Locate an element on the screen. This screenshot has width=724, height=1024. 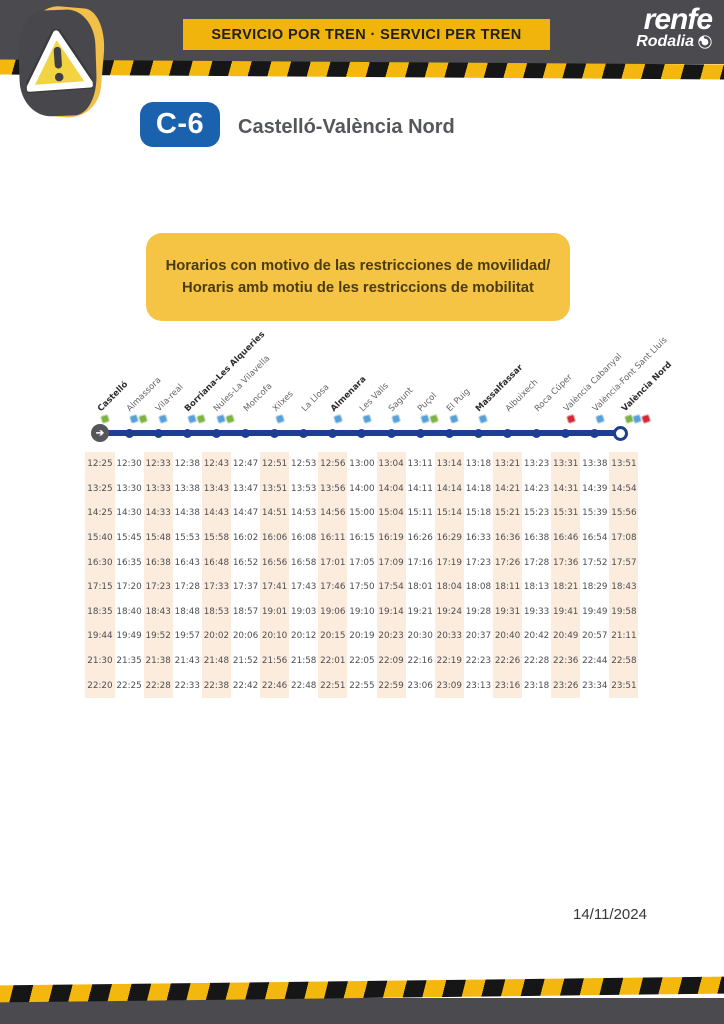
line-badge-label: C-6 is located at coordinates (180, 124).